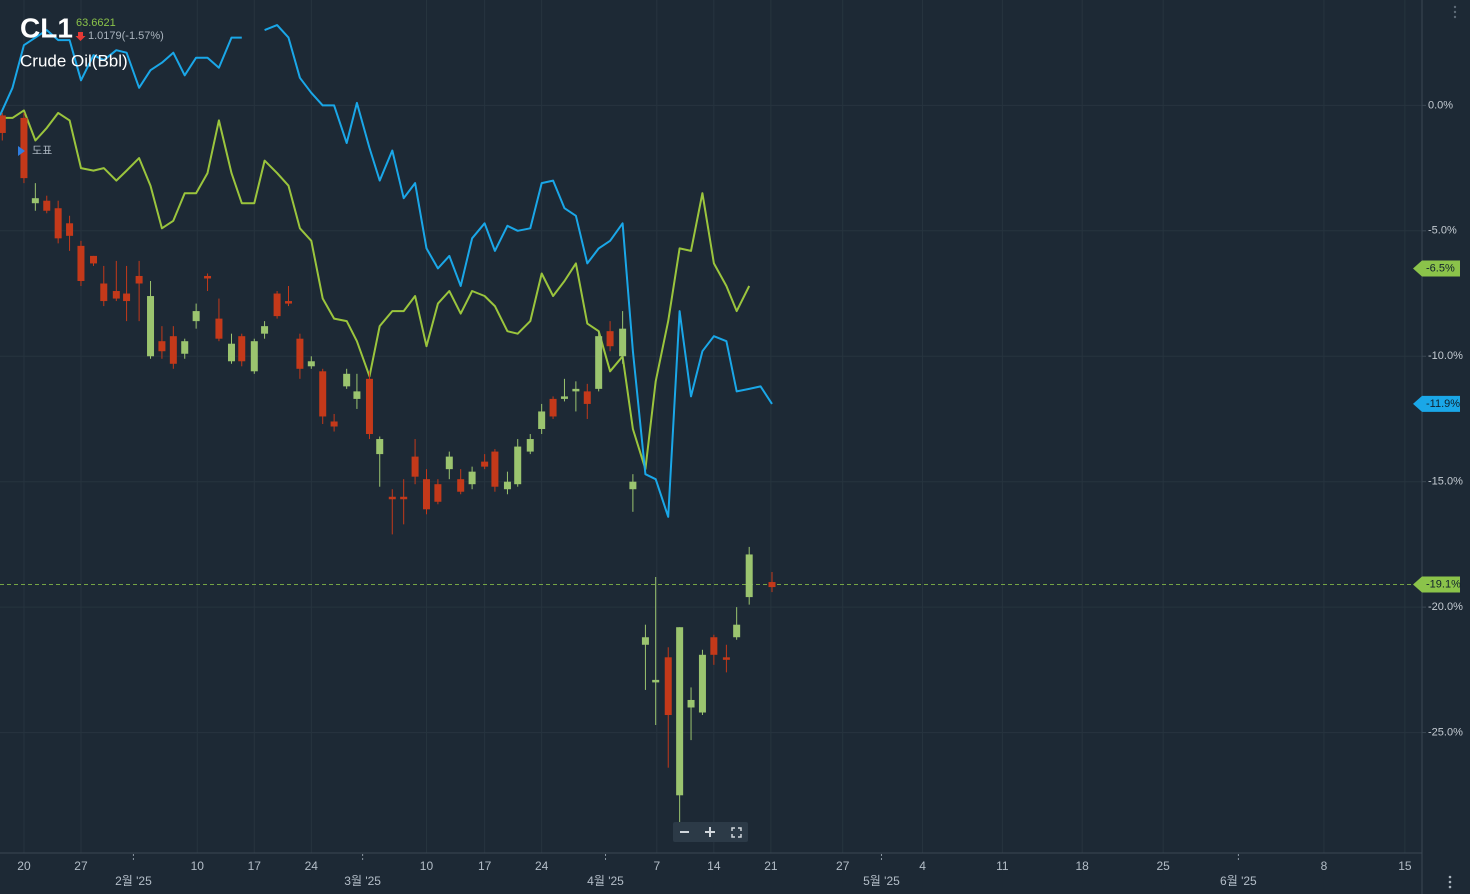  I want to click on x-tick-label: 7, so click(656, 866).